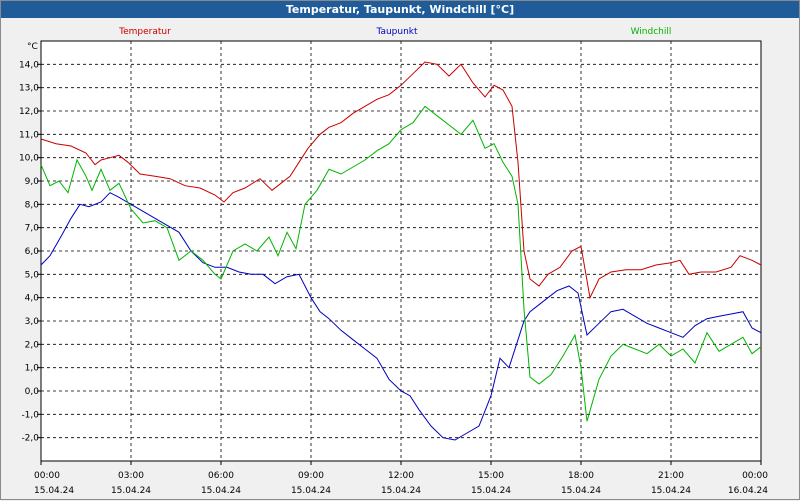 The width and height of the screenshot is (800, 501). Describe the element at coordinates (32, 299) in the screenshot. I see `y-tick-label: 4,0` at that location.